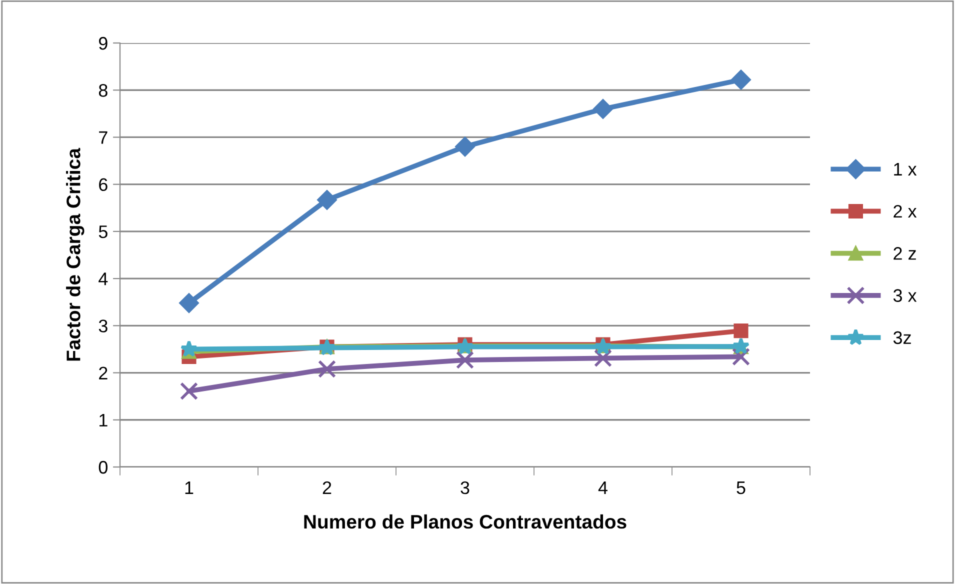 The image size is (955, 584). I want to click on y-tick-label: 0, so click(103, 467).